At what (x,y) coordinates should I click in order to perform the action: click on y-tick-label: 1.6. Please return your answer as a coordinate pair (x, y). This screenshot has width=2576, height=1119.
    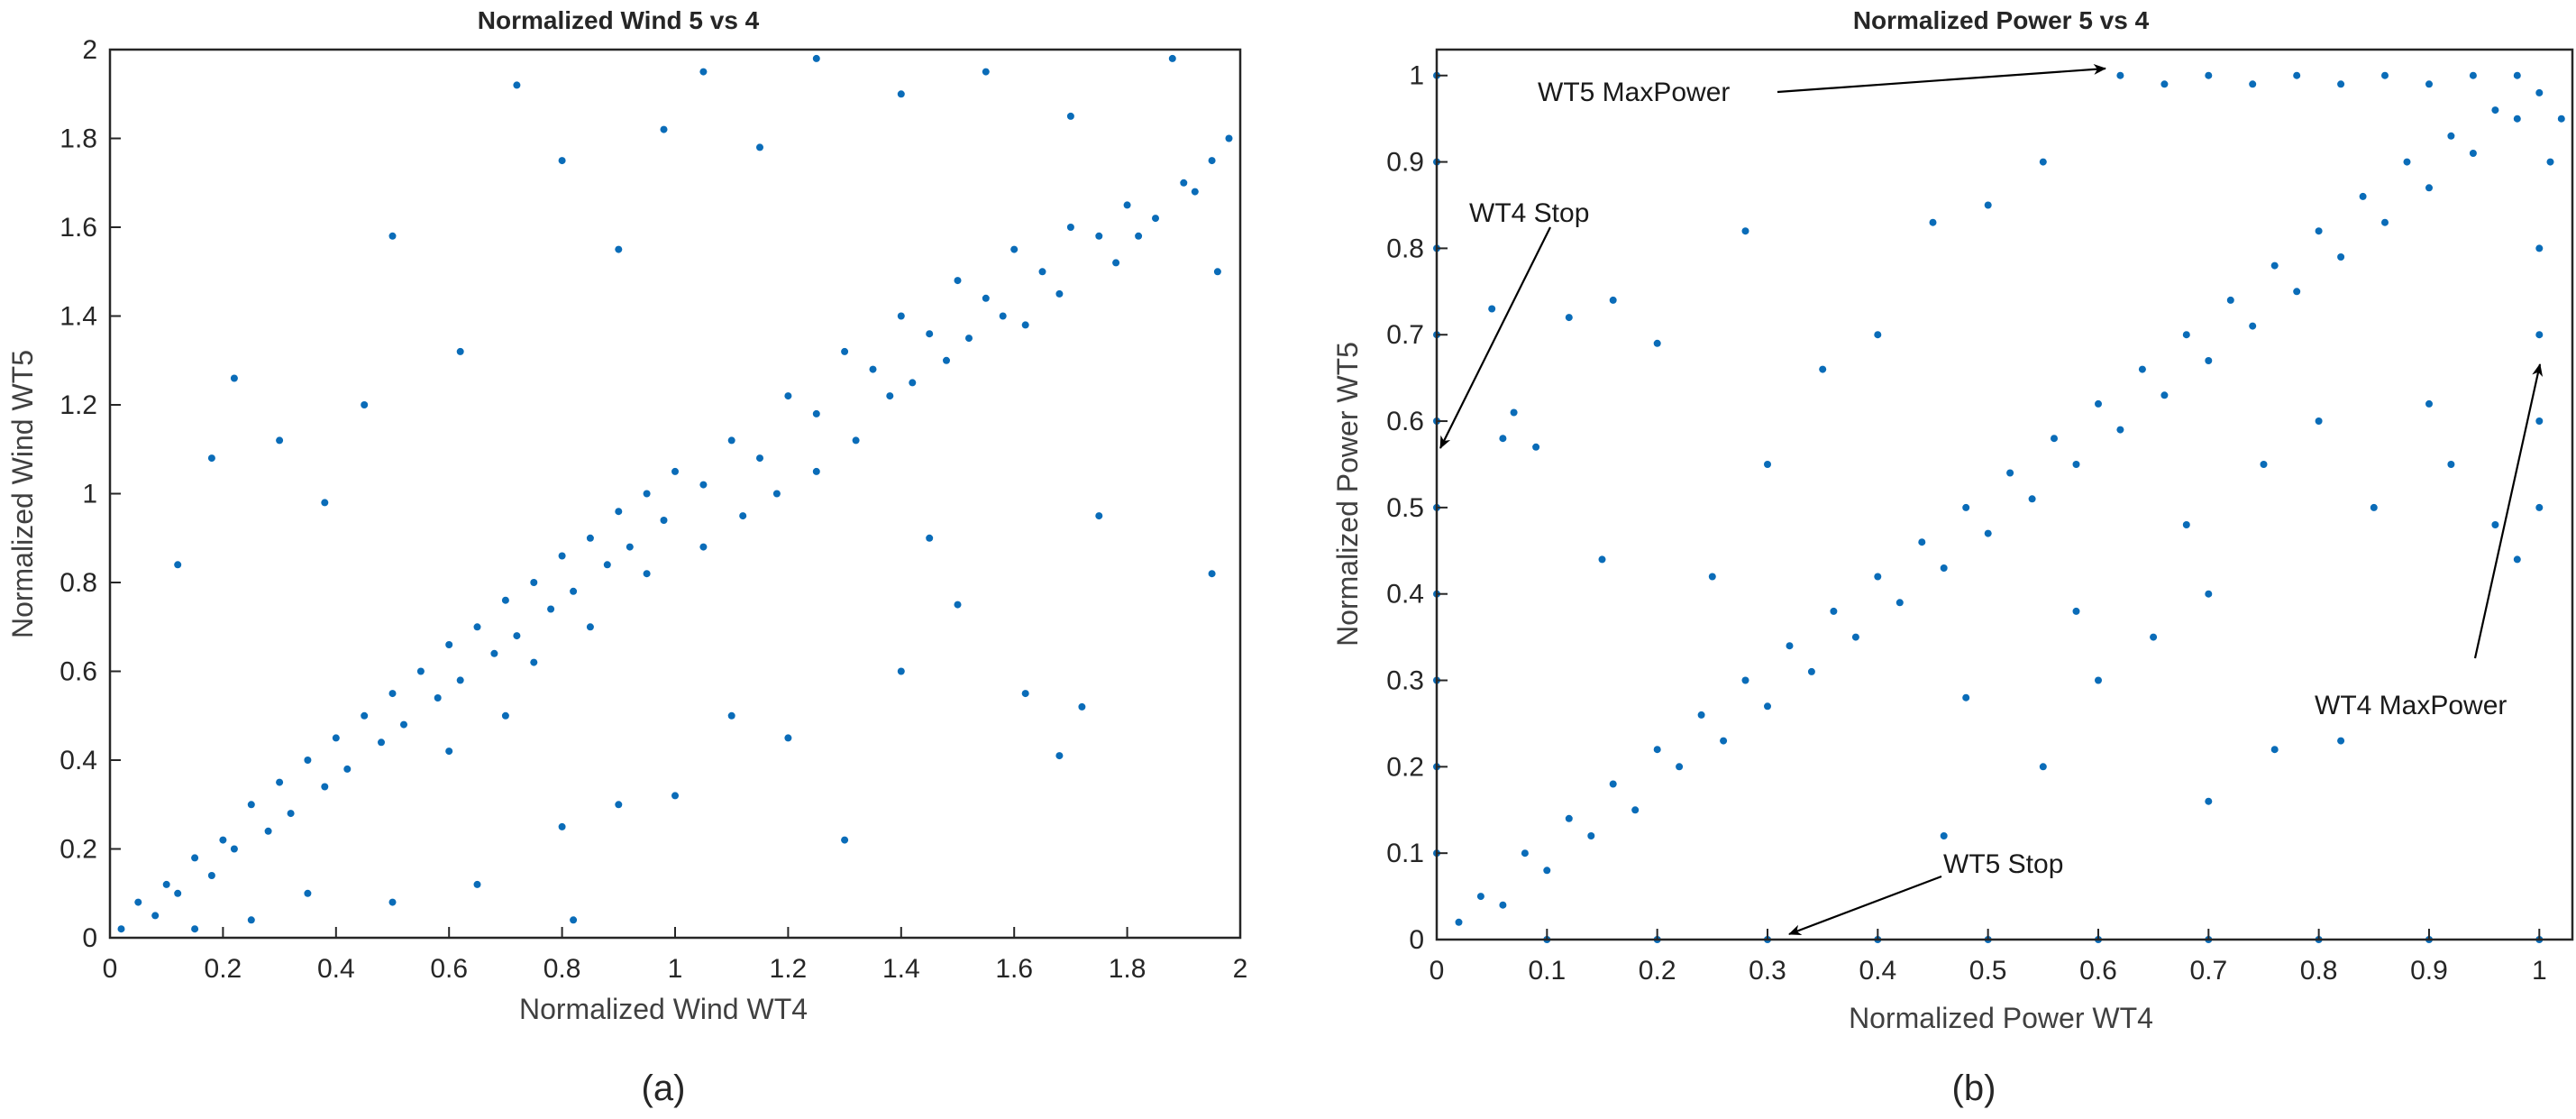
    Looking at the image, I should click on (78, 228).